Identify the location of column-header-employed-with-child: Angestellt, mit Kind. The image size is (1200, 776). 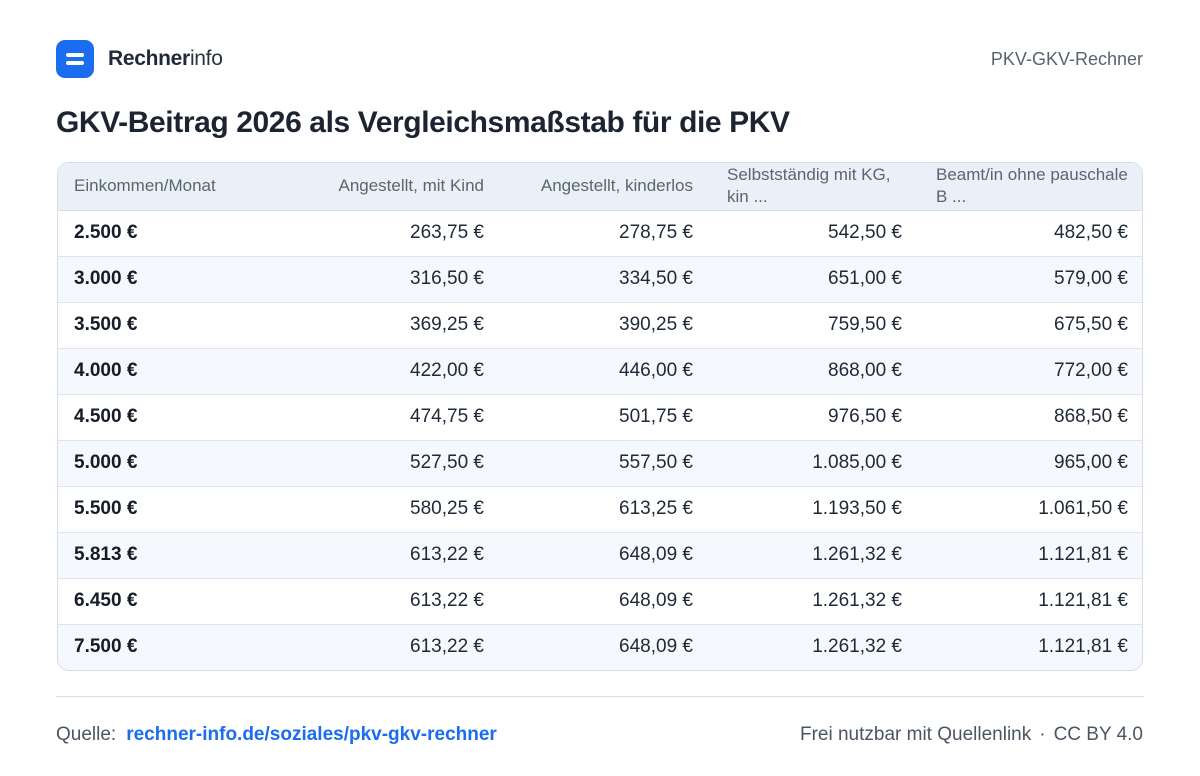
(395, 187).